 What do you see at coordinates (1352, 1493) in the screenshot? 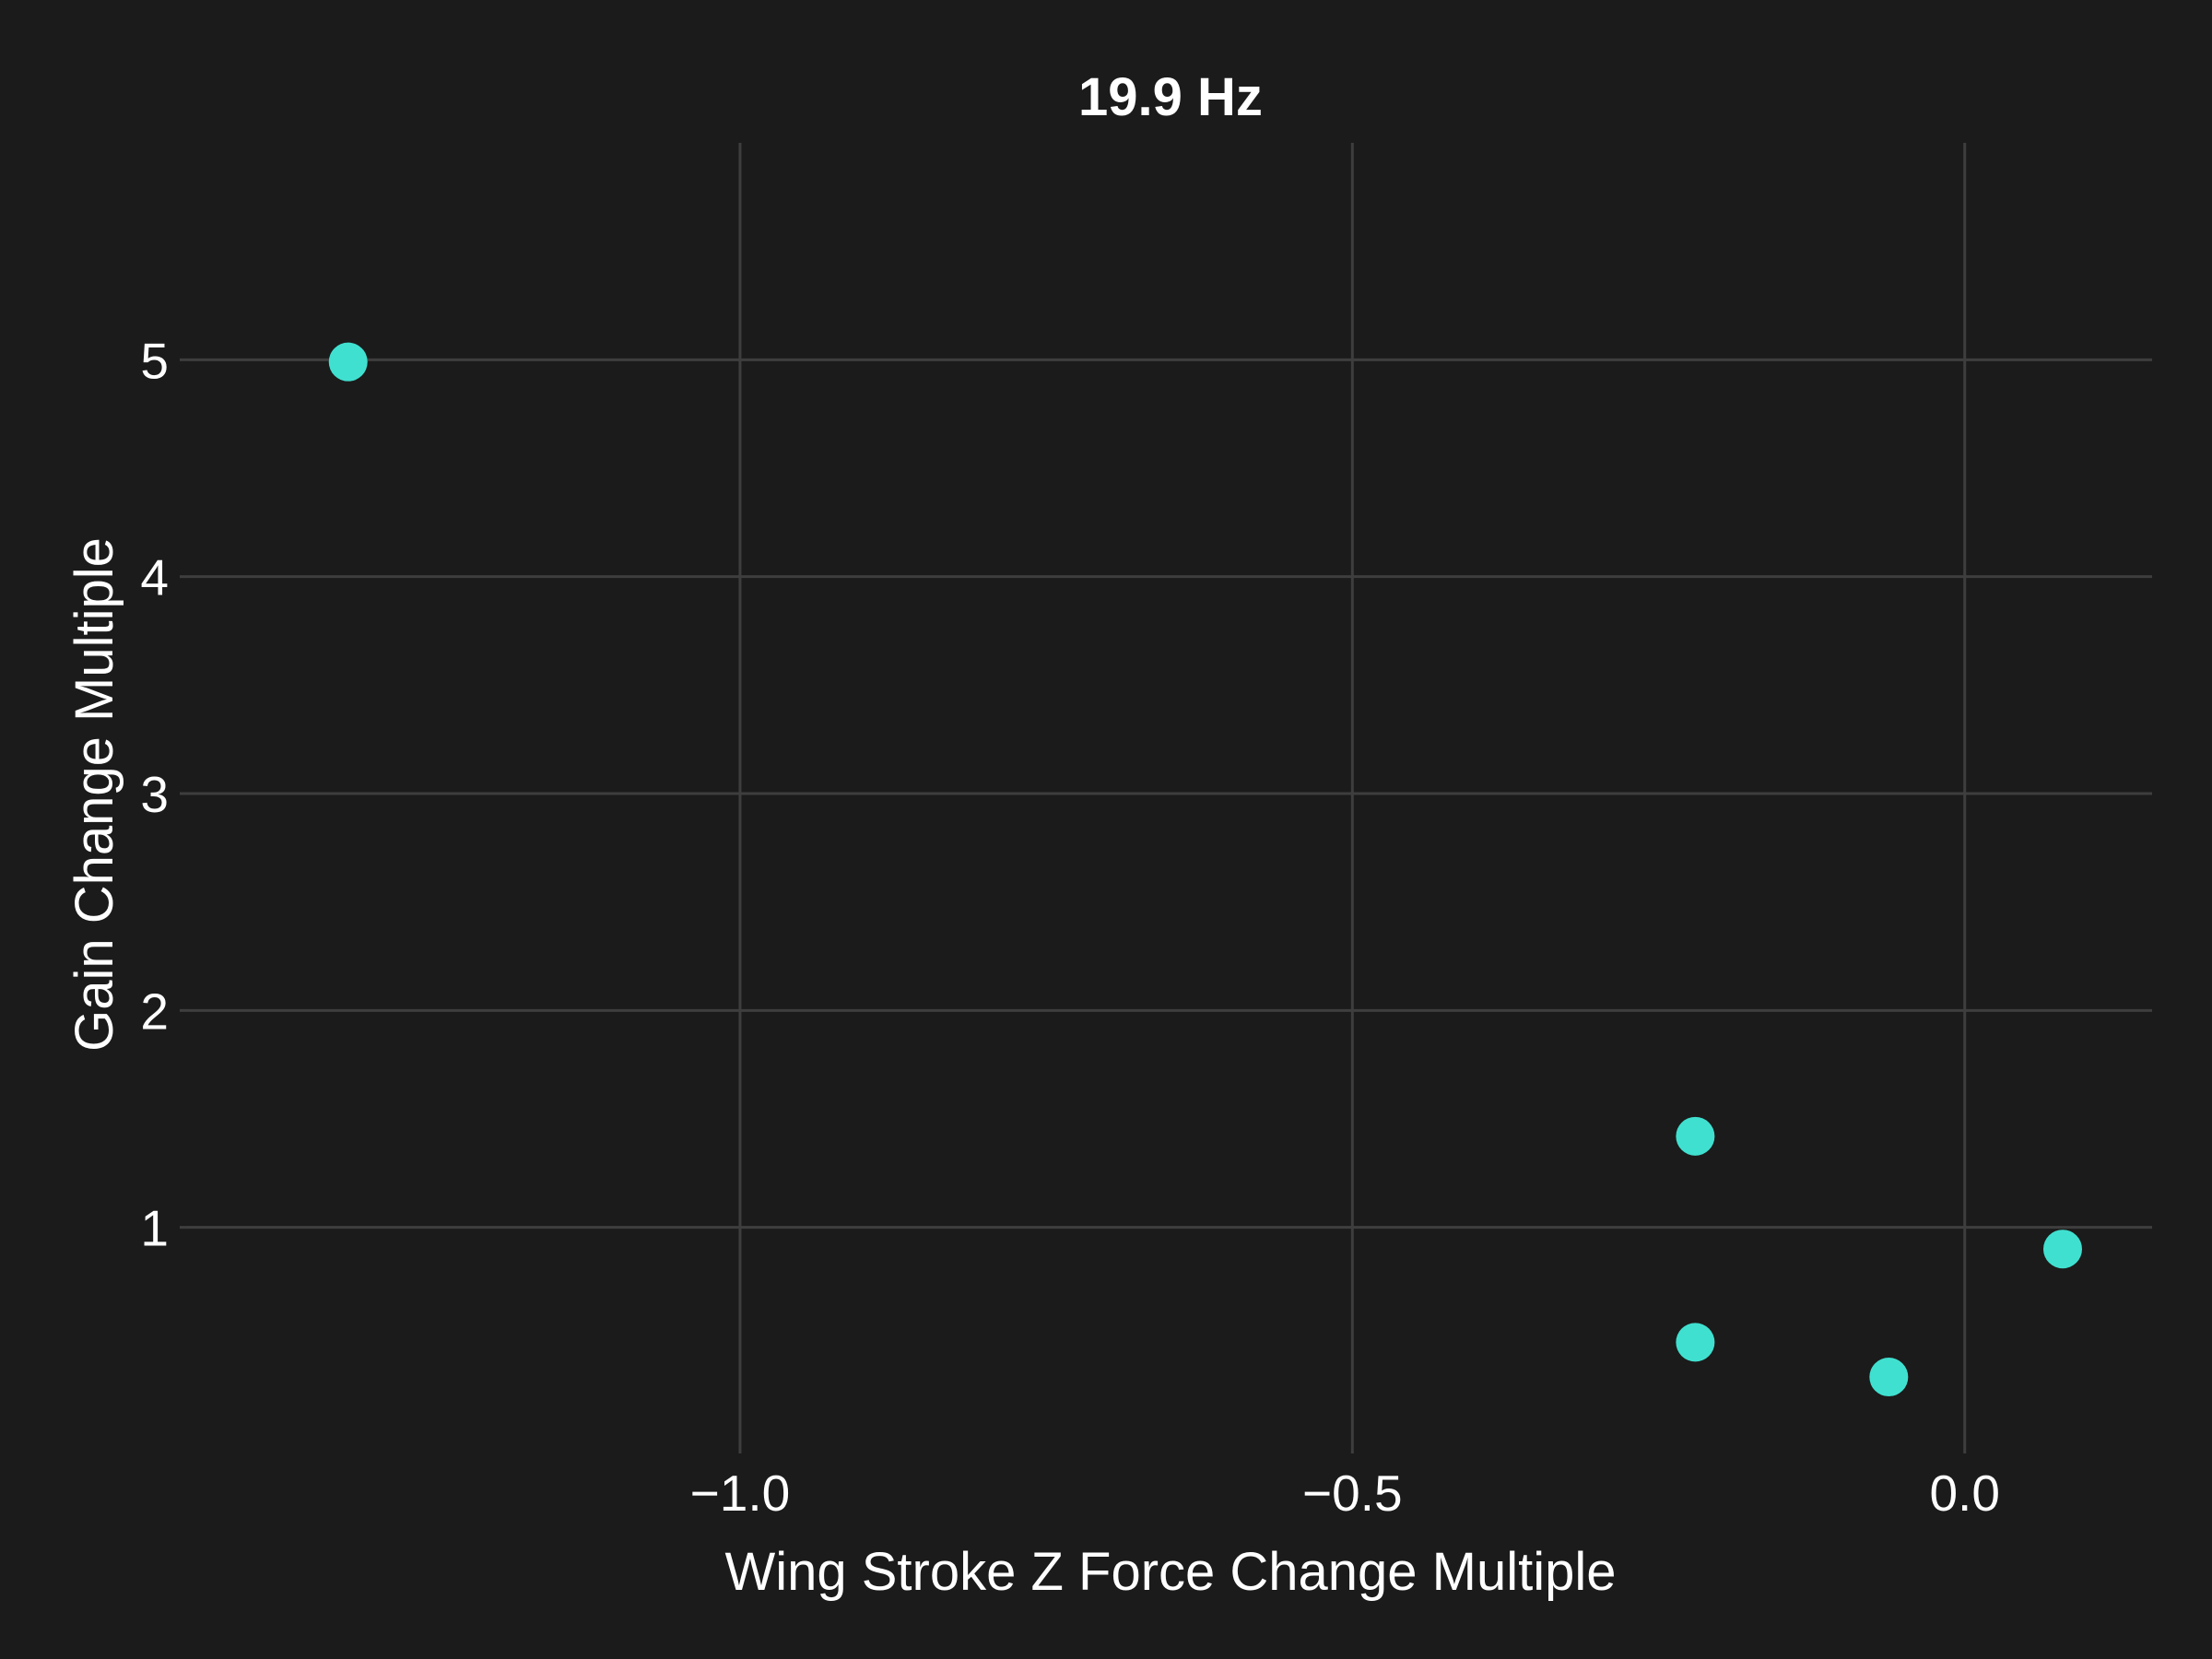
I see `x-tick-label: −0.5` at bounding box center [1352, 1493].